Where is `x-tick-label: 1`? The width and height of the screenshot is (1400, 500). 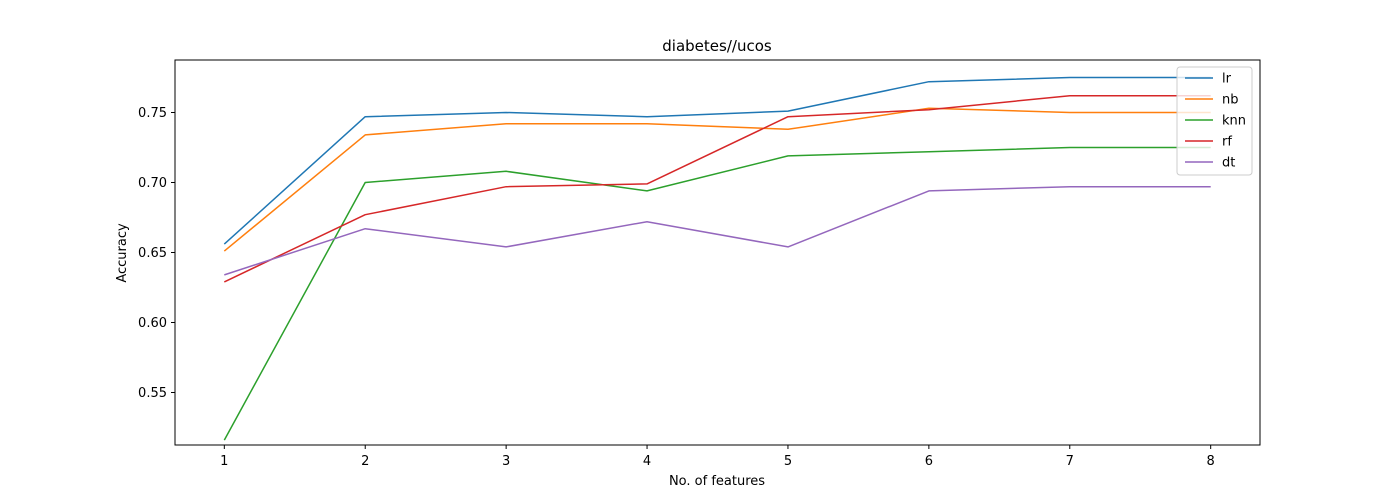 x-tick-label: 1 is located at coordinates (224, 461).